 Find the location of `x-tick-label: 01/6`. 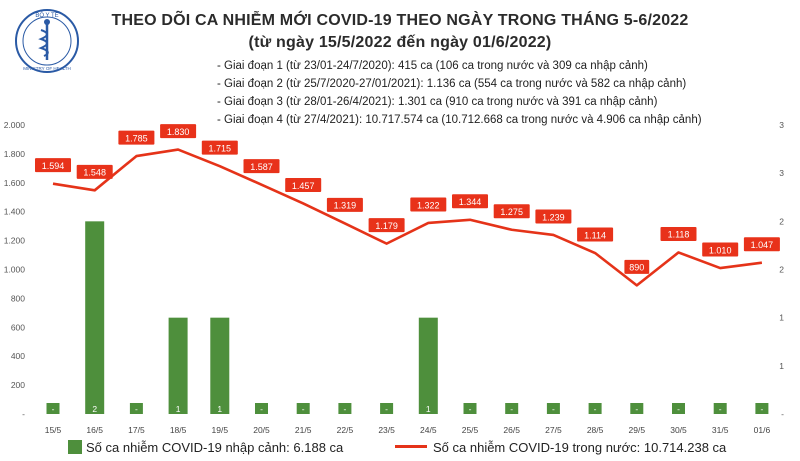

x-tick-label: 01/6 is located at coordinates (762, 430).